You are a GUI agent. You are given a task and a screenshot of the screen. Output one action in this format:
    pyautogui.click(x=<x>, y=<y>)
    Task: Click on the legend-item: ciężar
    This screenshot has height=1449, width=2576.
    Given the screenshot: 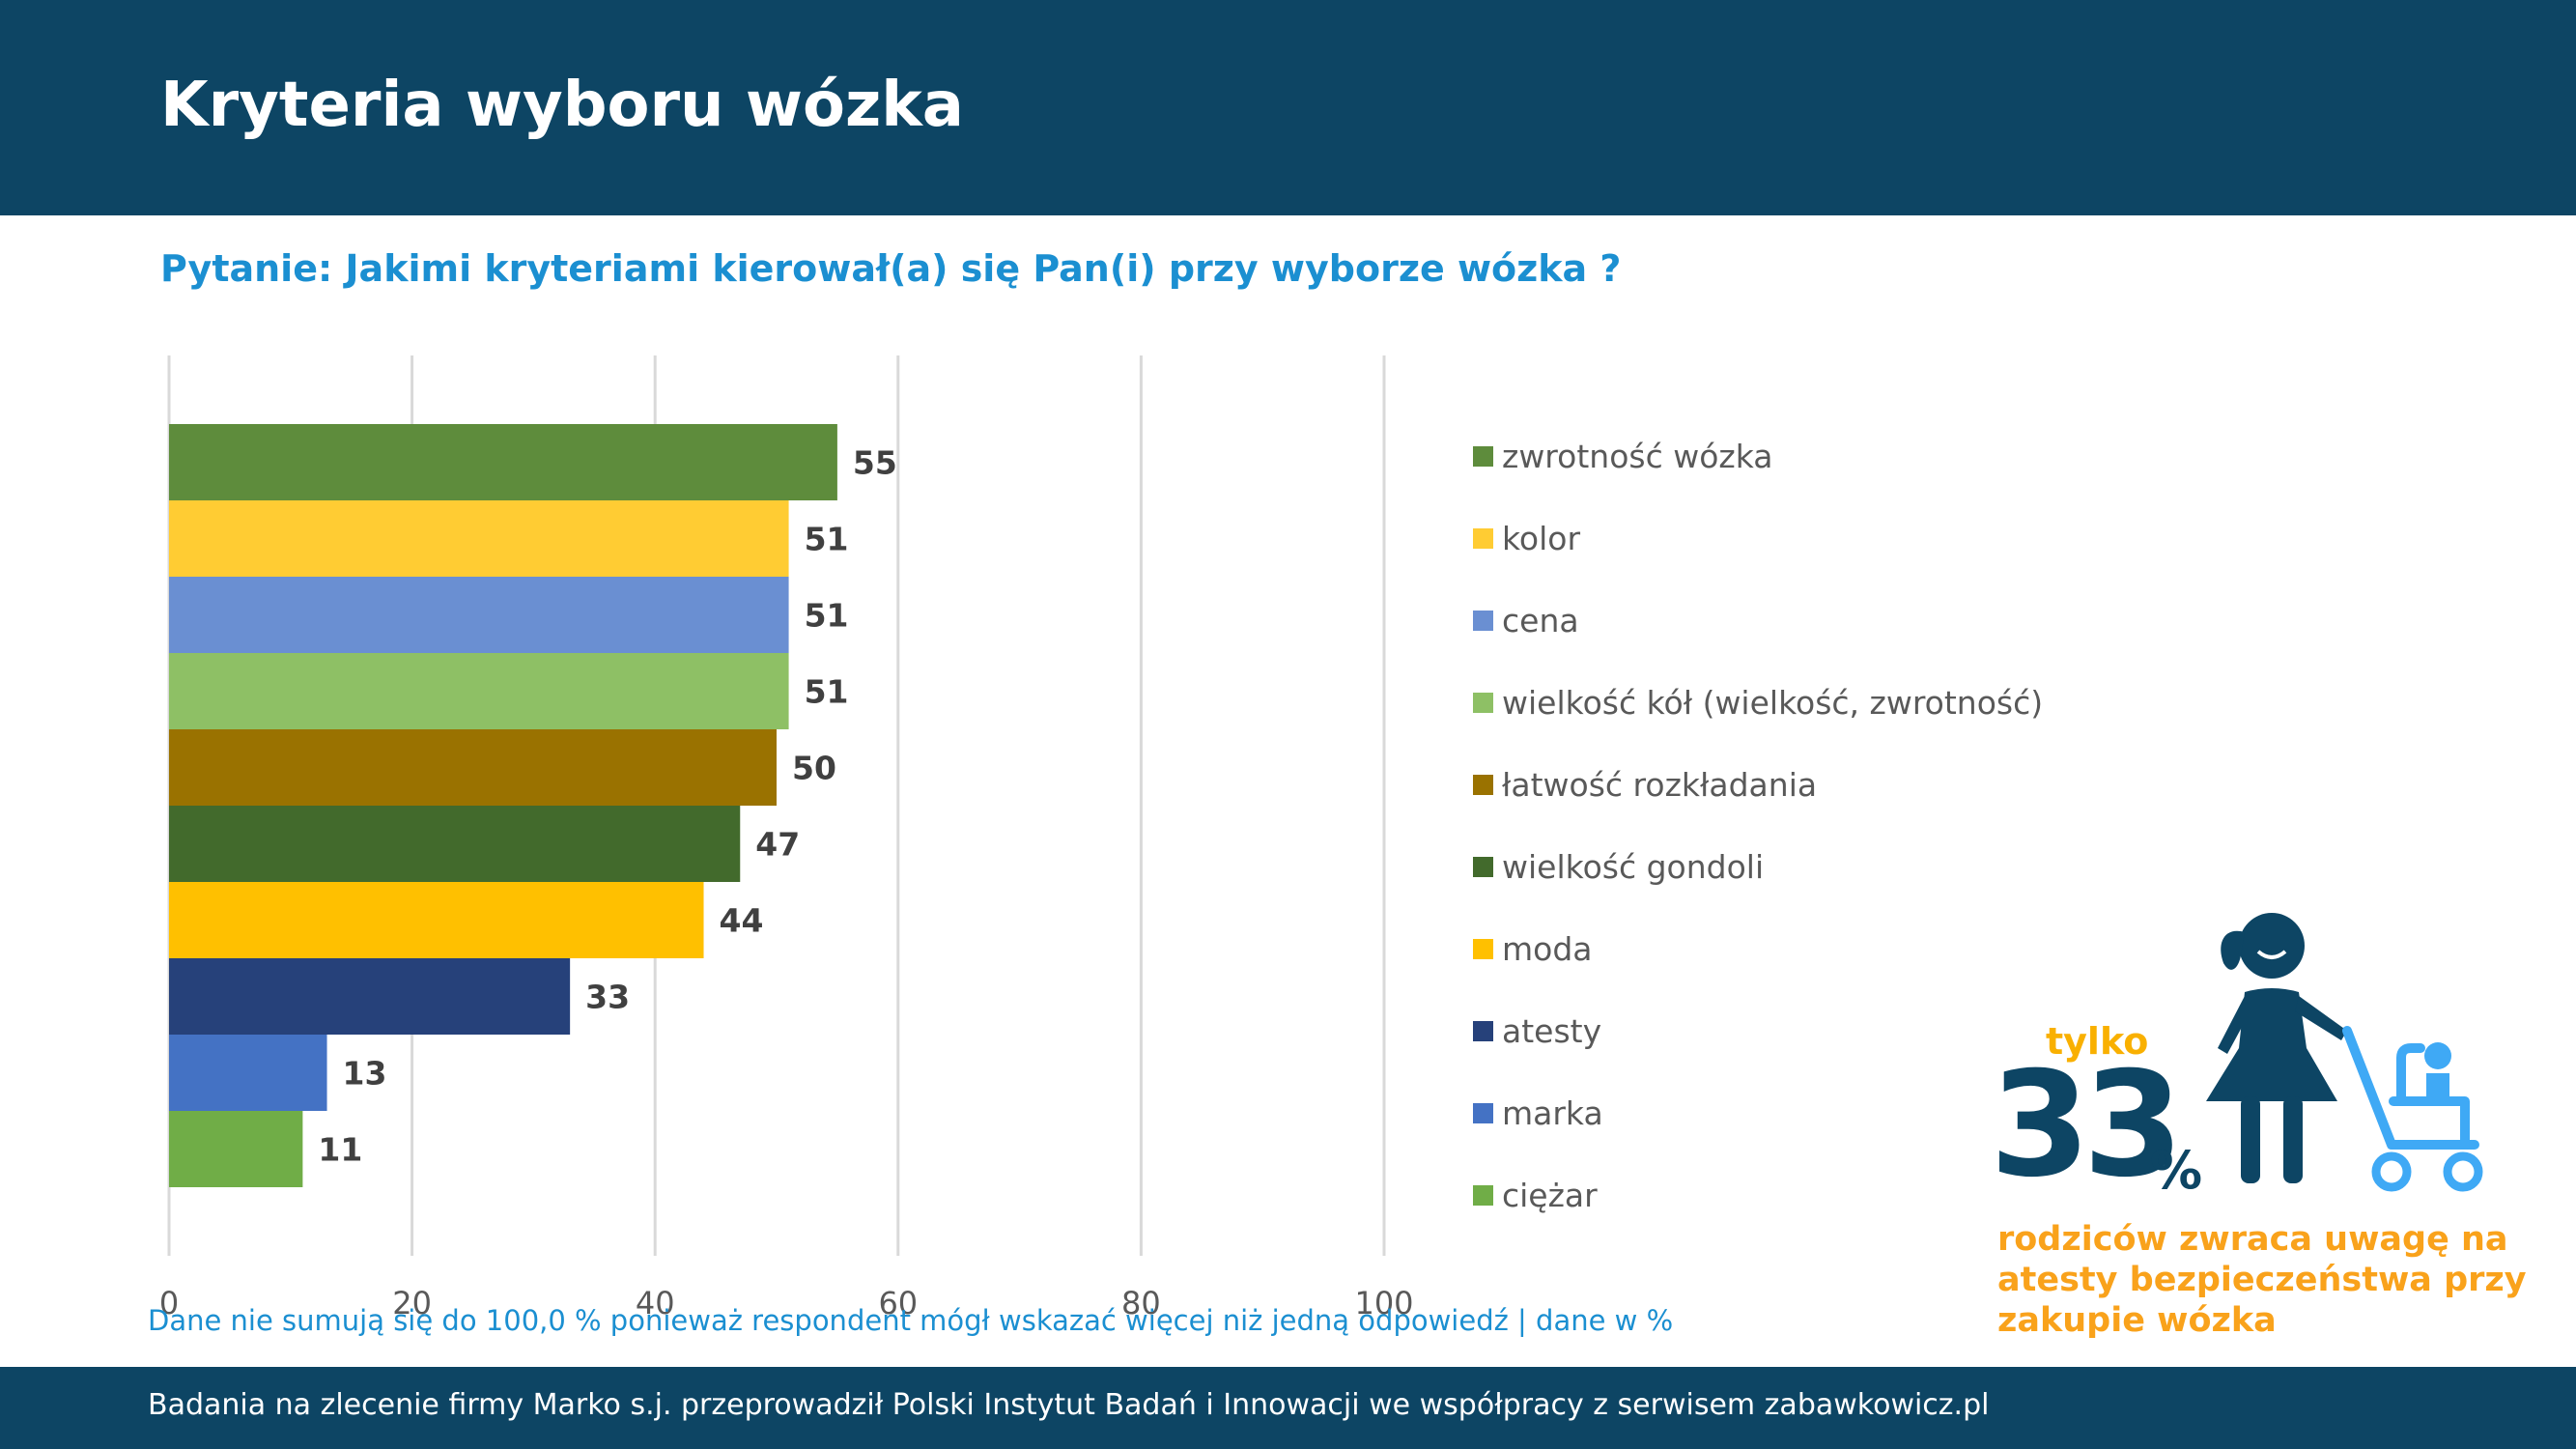 What is the action you would take?
    pyautogui.click(x=1758, y=1195)
    